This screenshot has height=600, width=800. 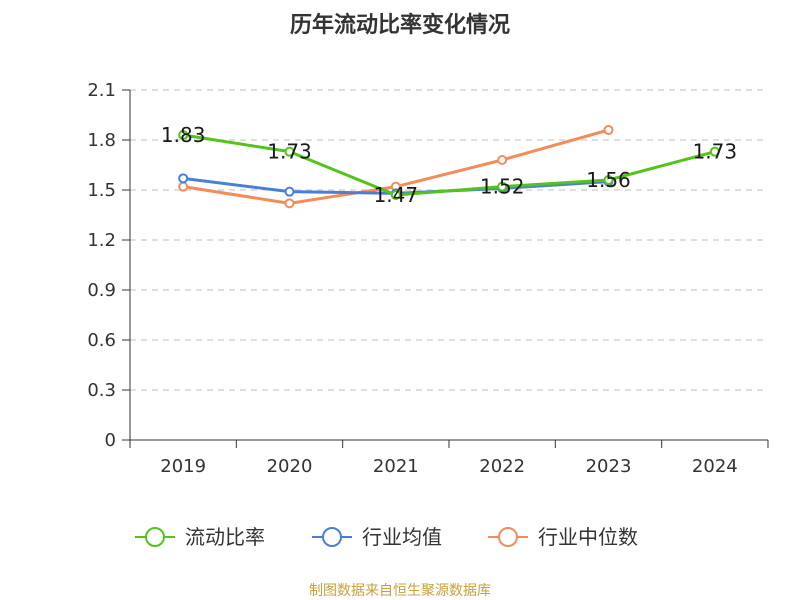 I want to click on data-label: 1.56, so click(x=608, y=180).